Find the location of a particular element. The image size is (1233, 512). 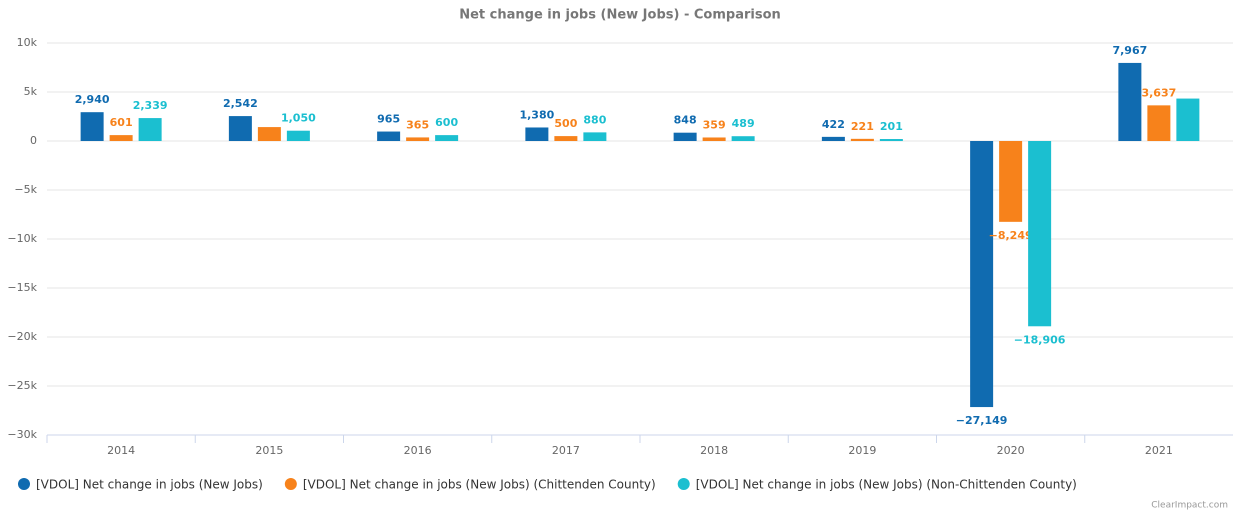

value-label: 848 is located at coordinates (685, 120).